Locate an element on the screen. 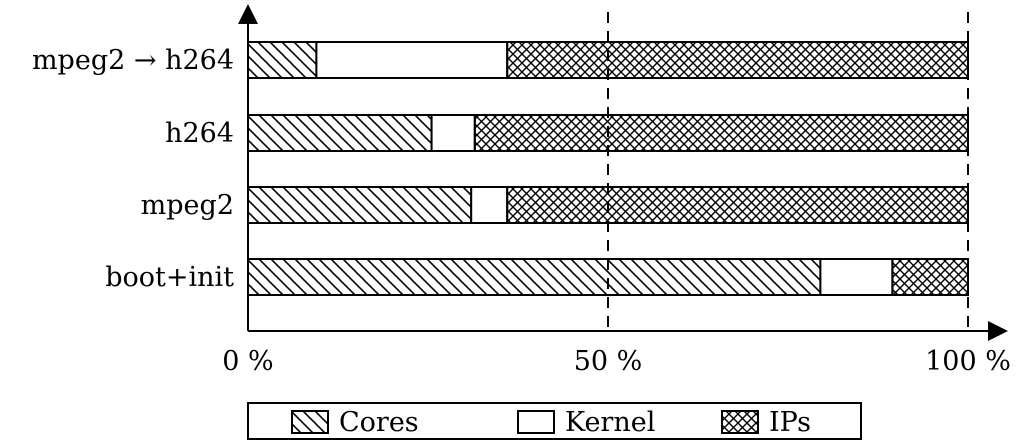 This screenshot has height=447, width=1024. x-tick-labels: 0 % 50 % 100 % is located at coordinates (616, 361).